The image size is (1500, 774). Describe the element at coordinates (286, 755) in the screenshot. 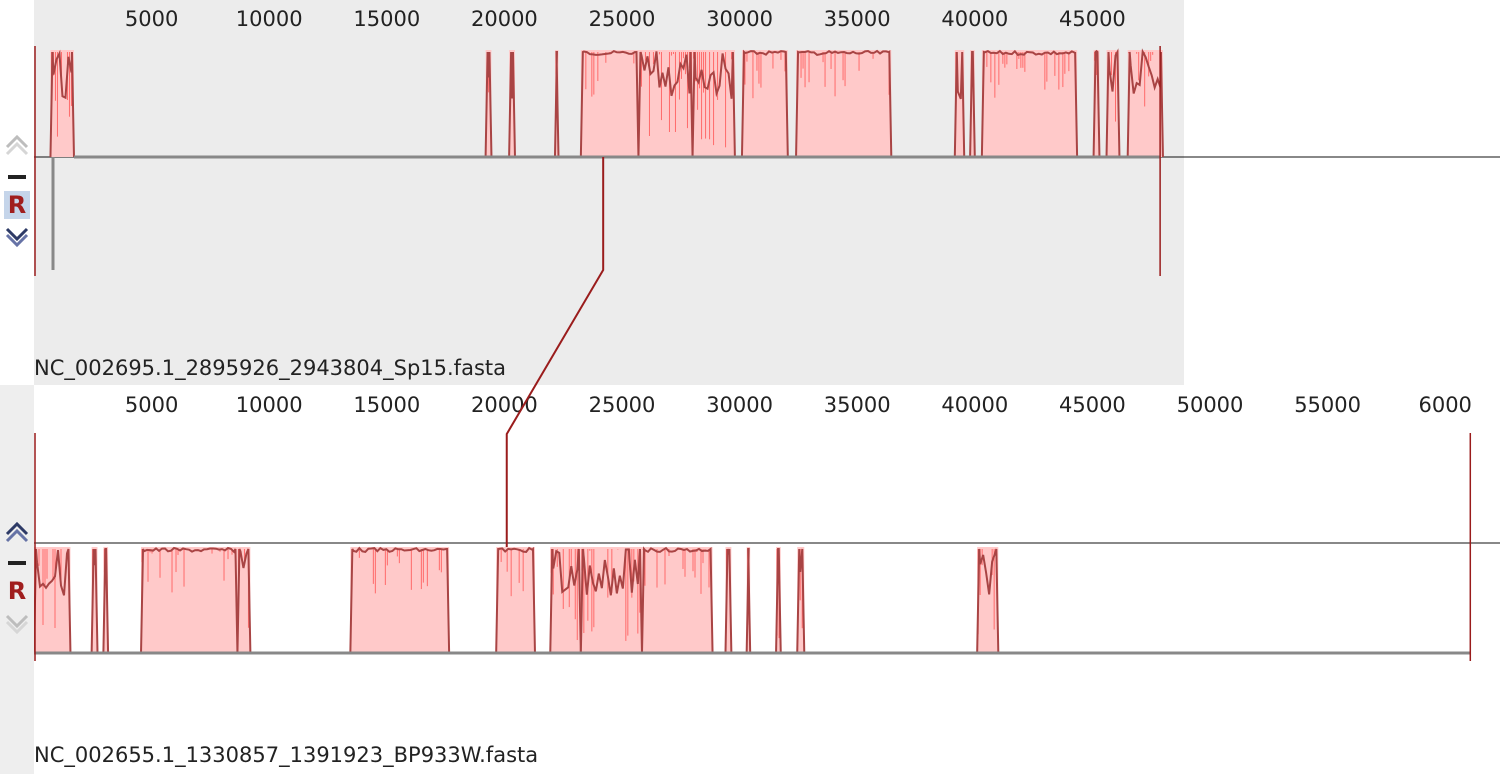

I see `genome2-name: NC_002655.1_1330857_1391923_BP933W.fasta` at that location.